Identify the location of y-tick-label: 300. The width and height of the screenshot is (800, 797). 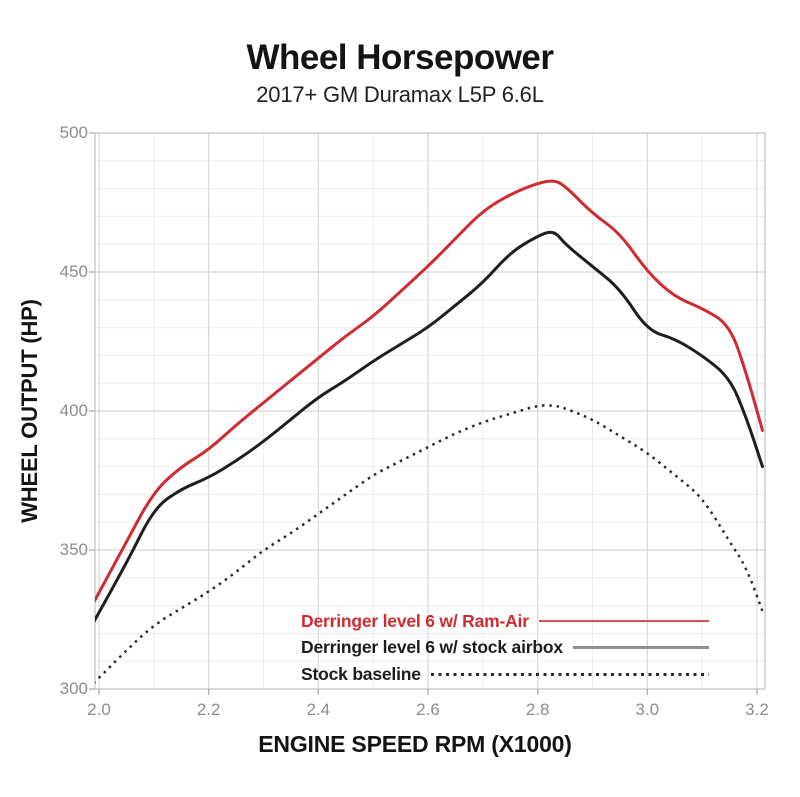
(73, 688).